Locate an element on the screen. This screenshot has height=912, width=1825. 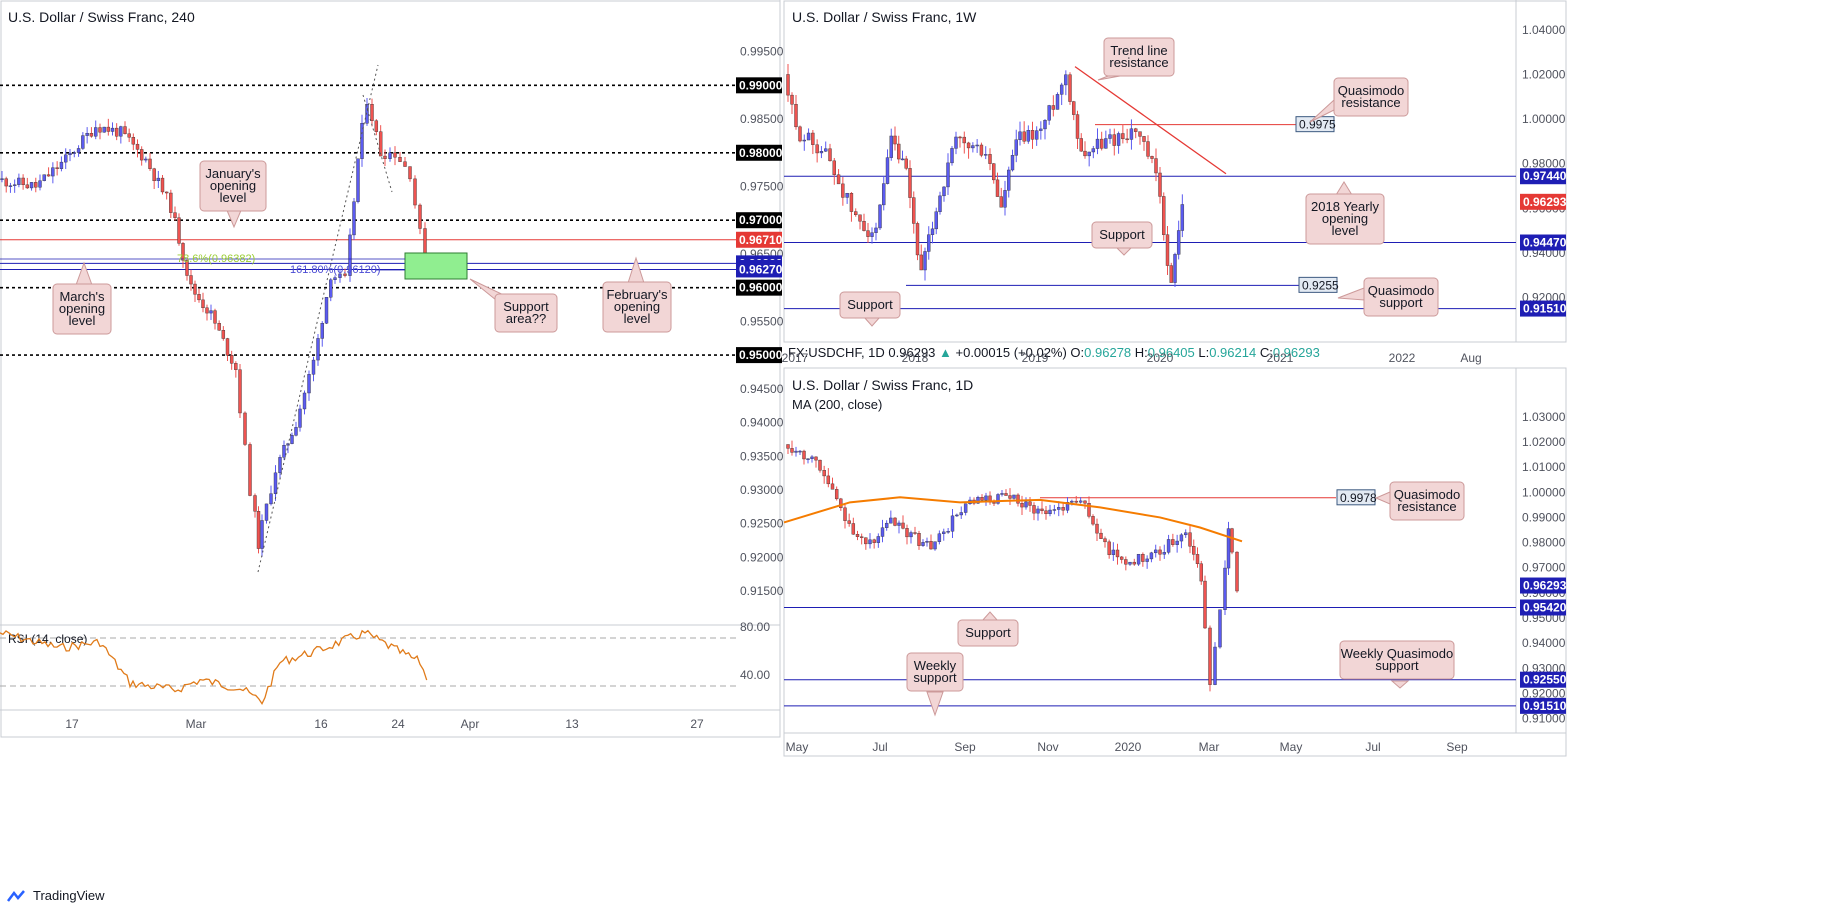
rsi-label: RSI (14, close) is located at coordinates (47, 639).